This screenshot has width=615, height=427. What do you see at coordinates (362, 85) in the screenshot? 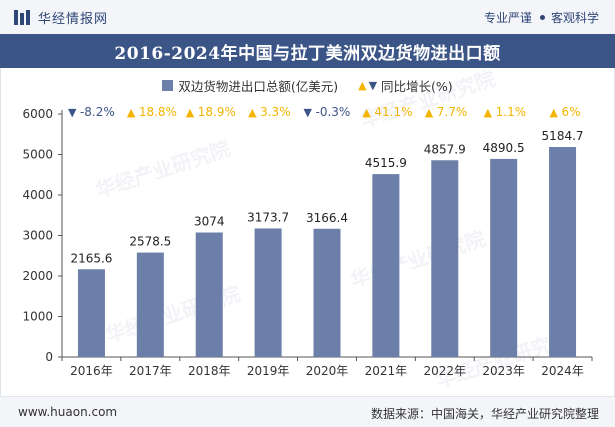
I see `triangle-up-icon: ▲` at bounding box center [362, 85].